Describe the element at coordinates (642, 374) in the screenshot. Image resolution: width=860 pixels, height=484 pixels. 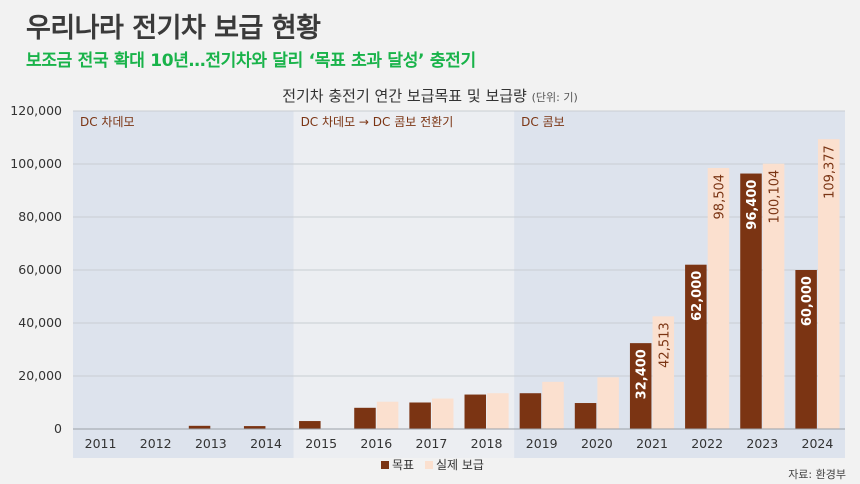
I see `data-label-target: 32,400` at that location.